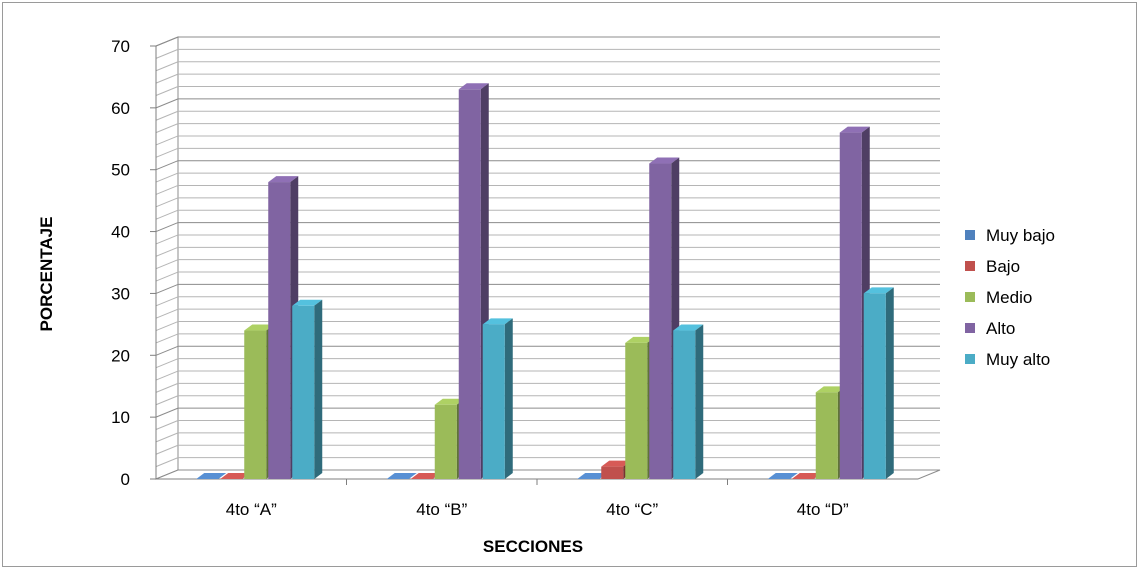 The height and width of the screenshot is (571, 1141). I want to click on x-axis-title: SECCIONES, so click(533, 546).